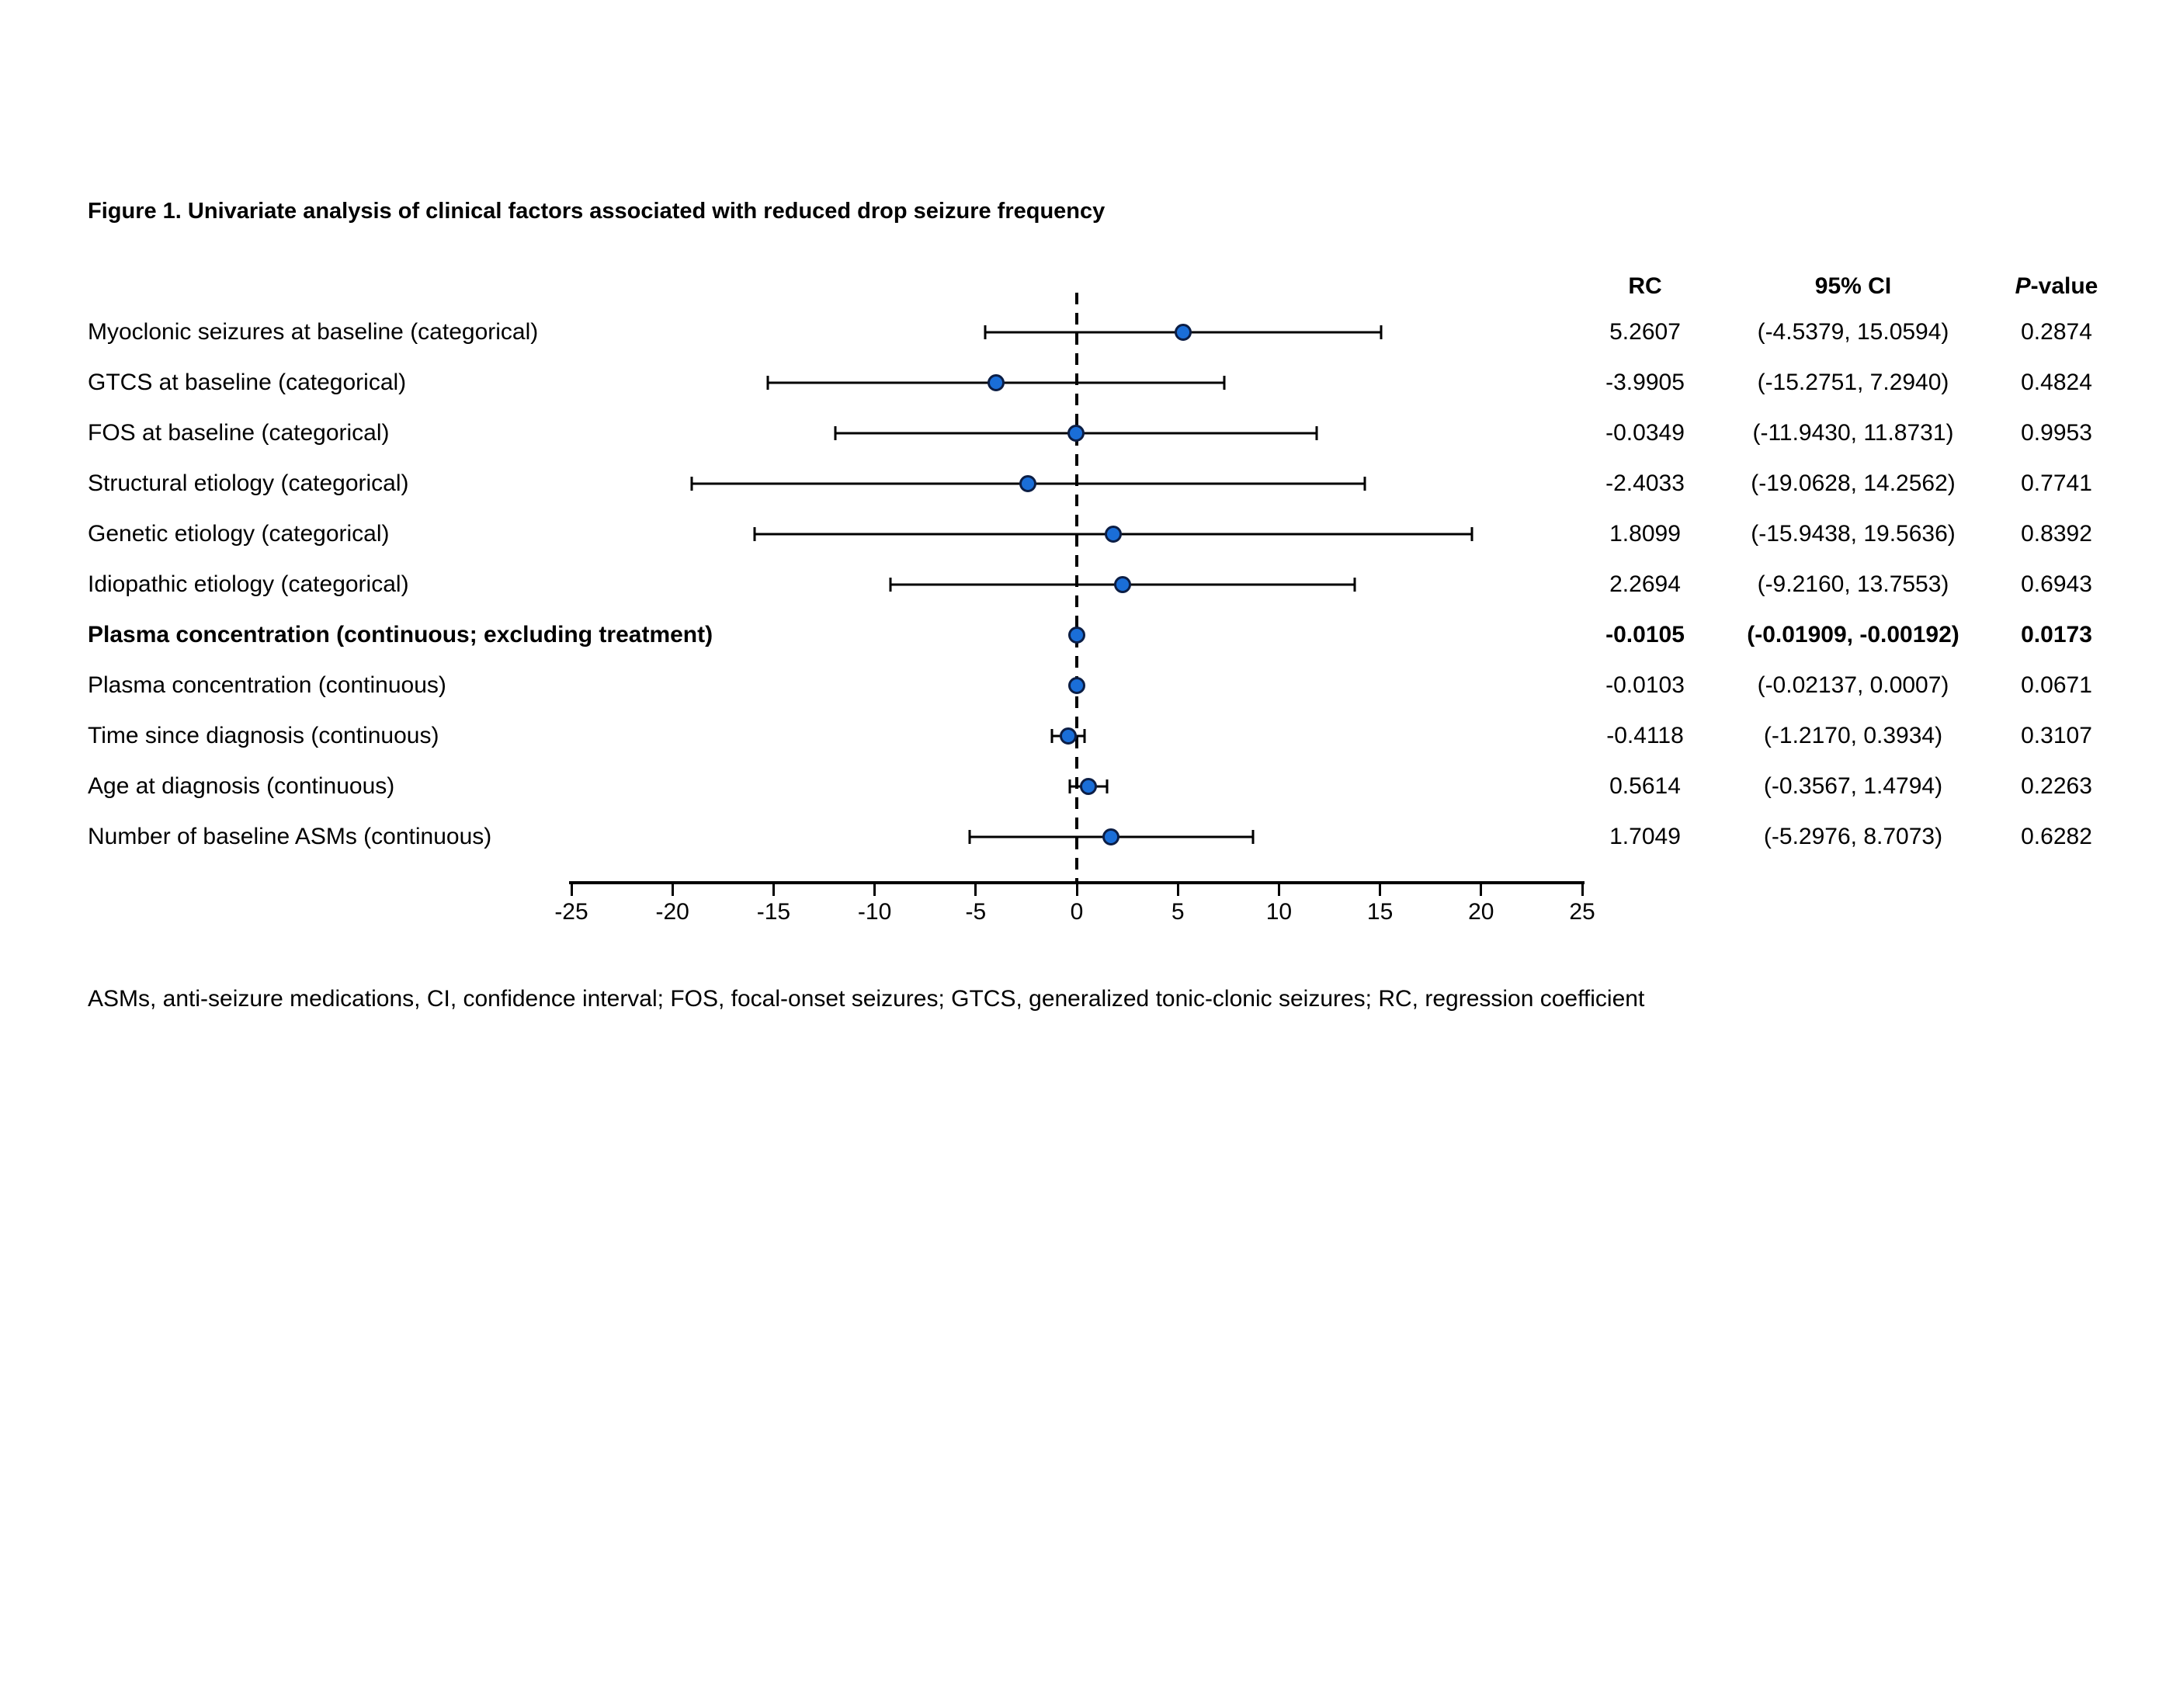  I want to click on row-label: Time since diagnosis (continuous), so click(263, 735).